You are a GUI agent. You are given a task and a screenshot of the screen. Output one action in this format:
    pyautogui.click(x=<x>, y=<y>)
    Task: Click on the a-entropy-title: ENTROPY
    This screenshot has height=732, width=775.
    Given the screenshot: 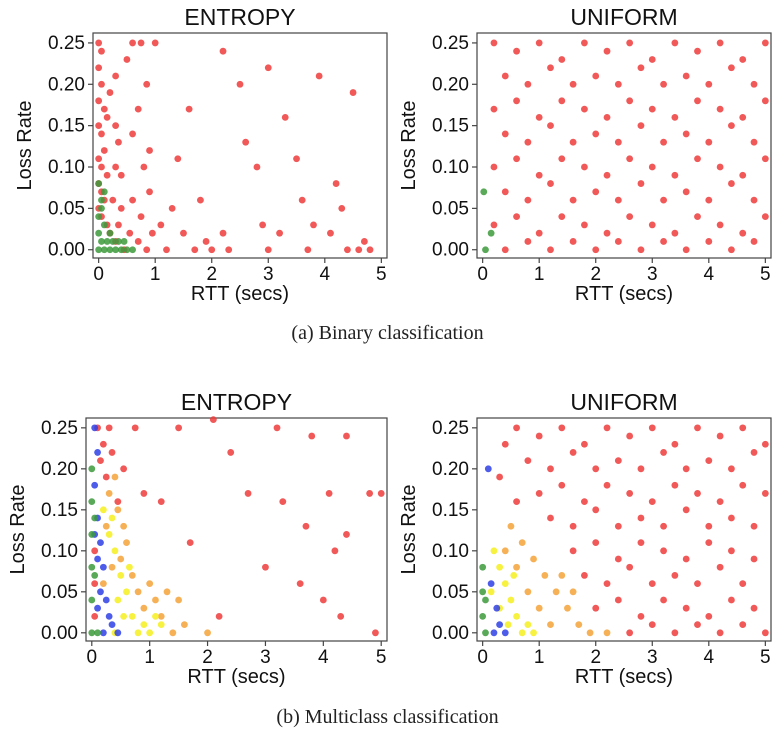 What is the action you would take?
    pyautogui.click(x=239, y=17)
    